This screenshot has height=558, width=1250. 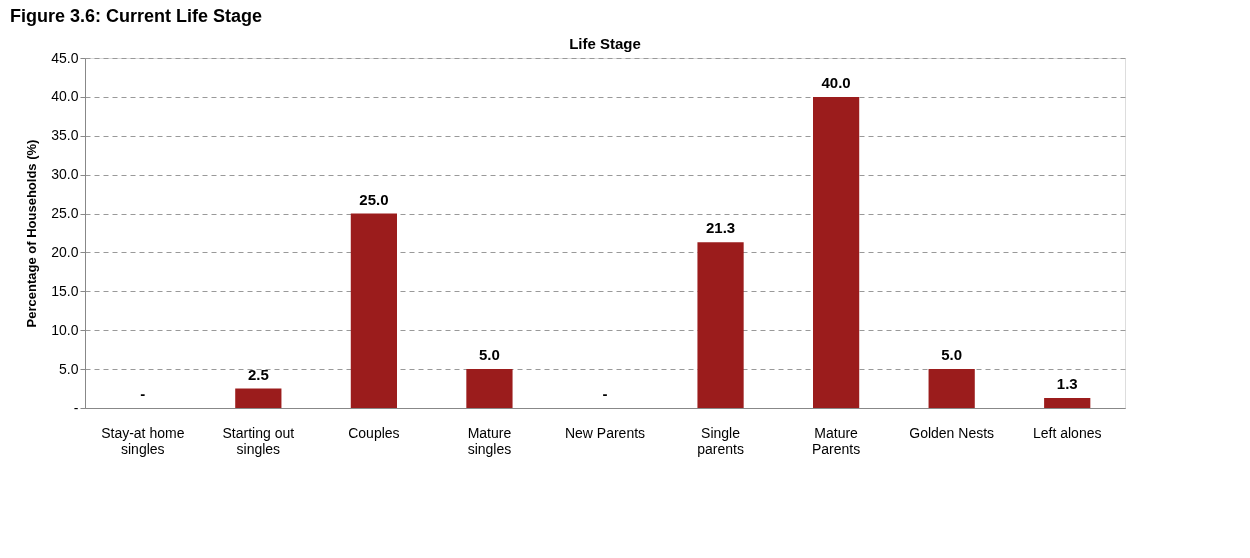 I want to click on x-tick-label: Mature singles, so click(x=489, y=440).